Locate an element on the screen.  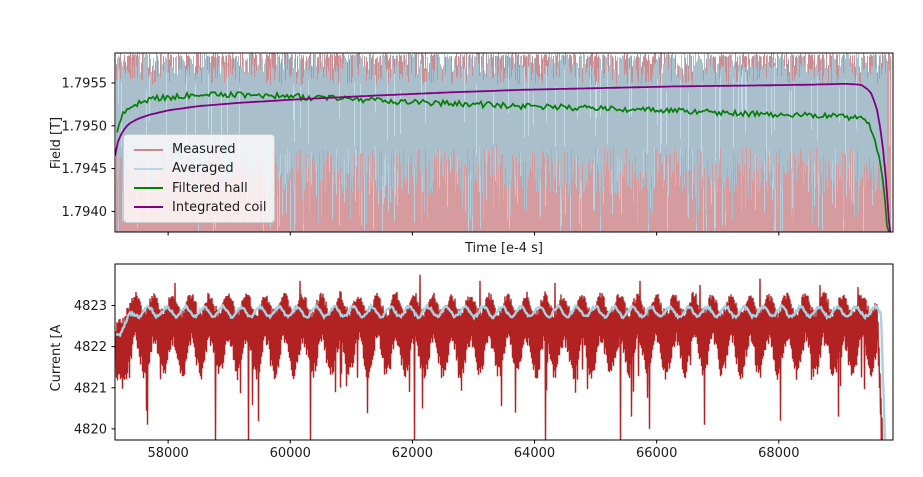
y-tick-label: 1.7950 is located at coordinates (85, 126).